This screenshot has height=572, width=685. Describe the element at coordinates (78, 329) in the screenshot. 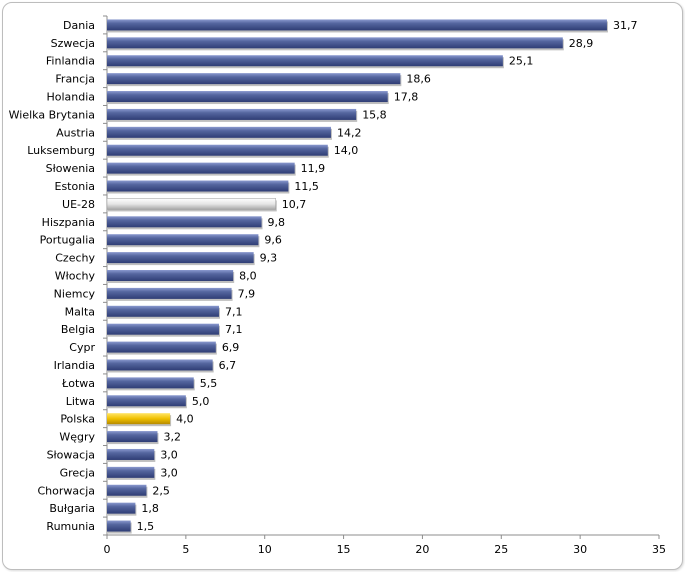

I see `category-label: Belgia` at that location.